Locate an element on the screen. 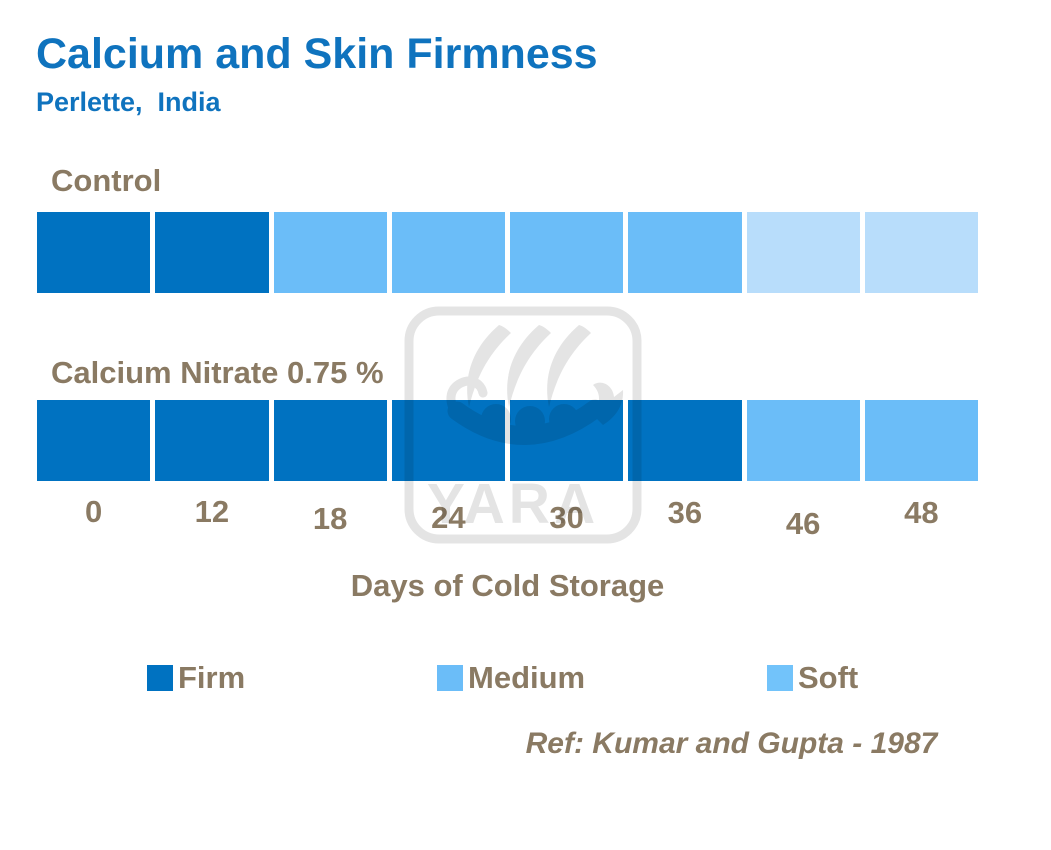 The image size is (1051, 850). wind-crescents-icon is located at coordinates (529, 366).